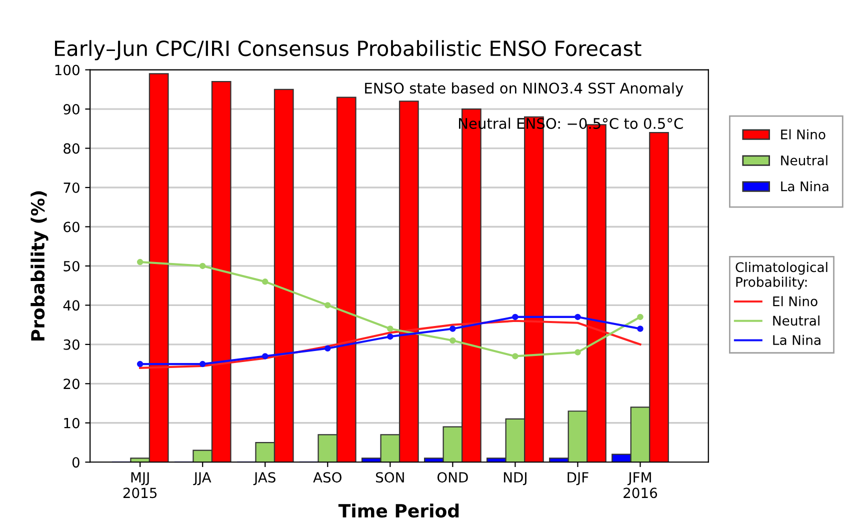 The width and height of the screenshot is (866, 521). Describe the element at coordinates (72, 227) in the screenshot. I see `y-tick-label: 60` at that location.